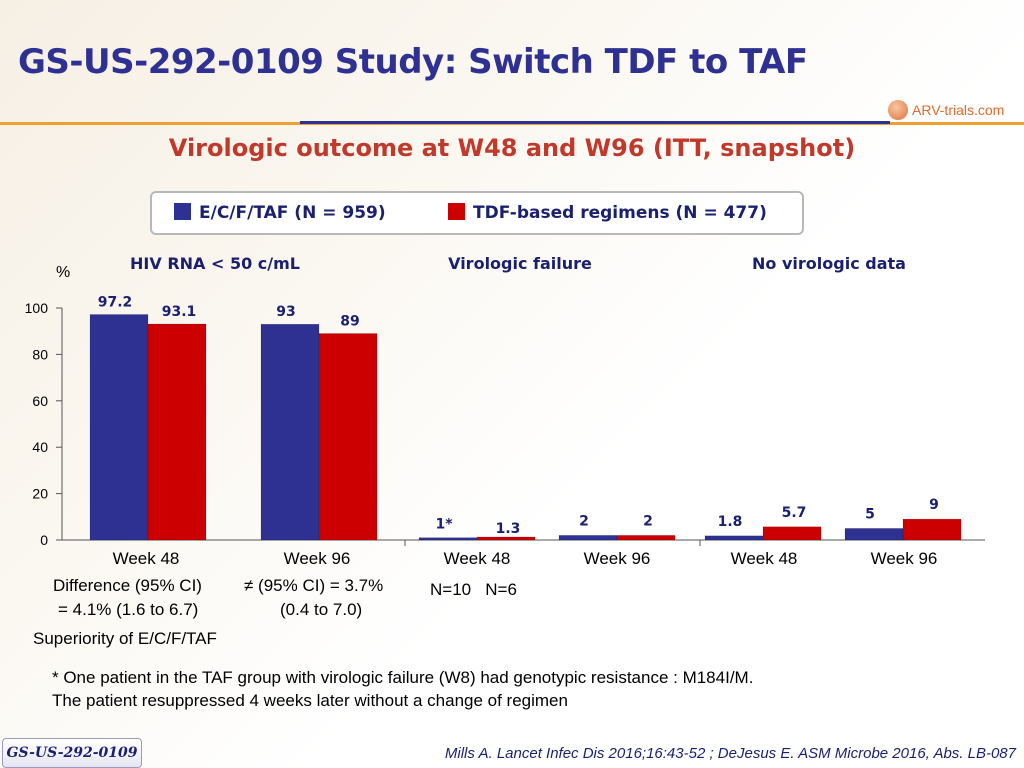 This screenshot has height=768, width=1024. I want to click on superiority-note: Superiority of E/C/F/TAF, so click(125, 638).